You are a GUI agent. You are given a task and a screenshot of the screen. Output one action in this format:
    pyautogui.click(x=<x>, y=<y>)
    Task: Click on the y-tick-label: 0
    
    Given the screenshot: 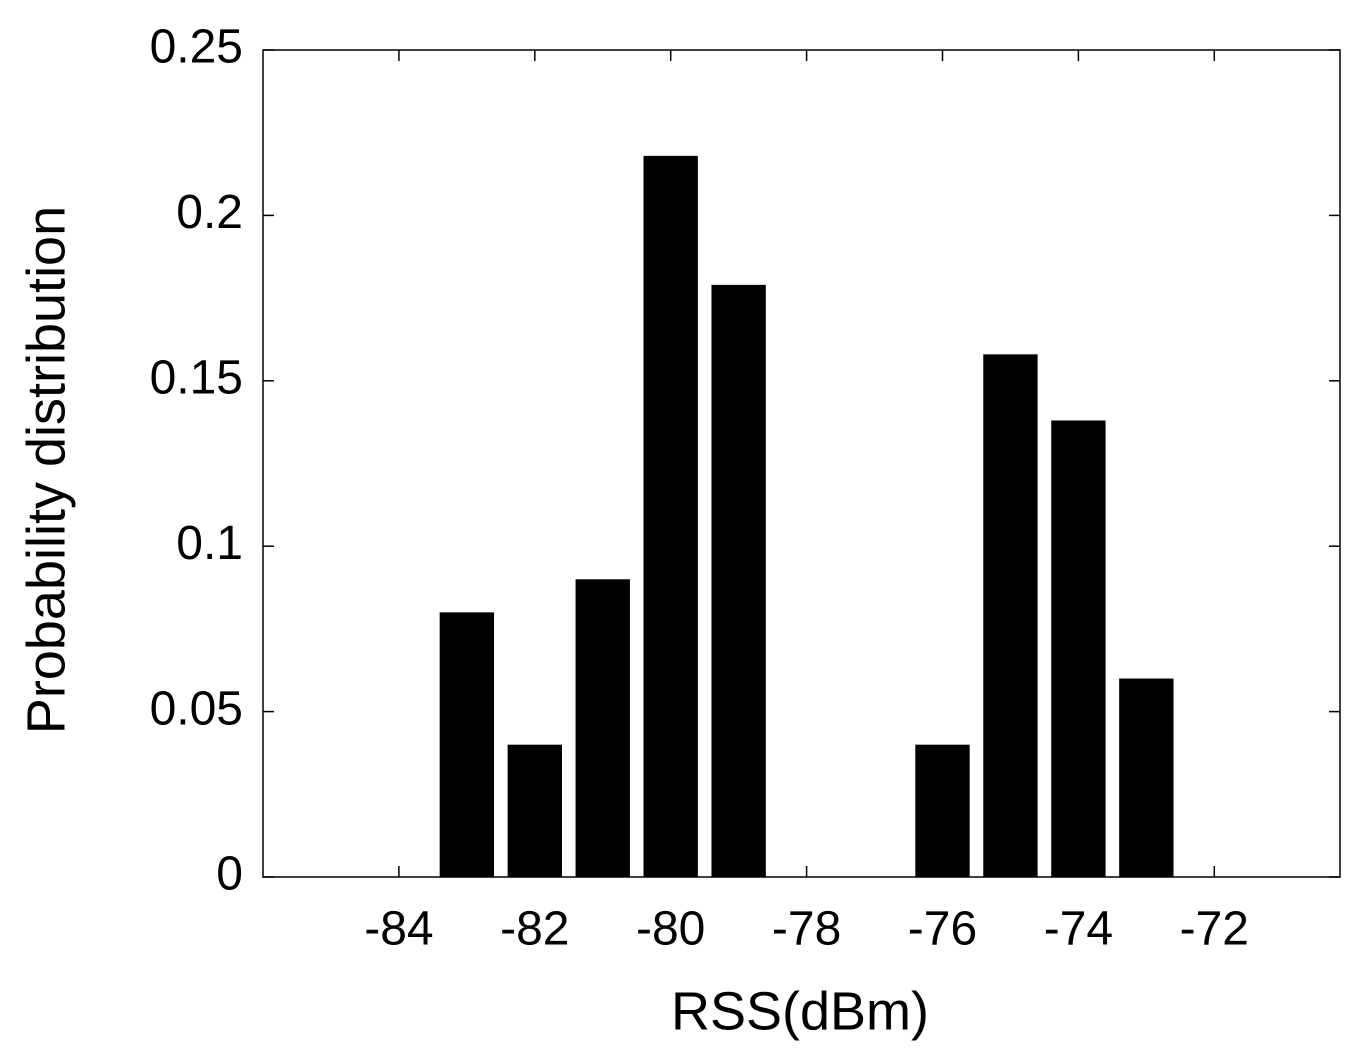 What is the action you would take?
    pyautogui.click(x=229, y=874)
    